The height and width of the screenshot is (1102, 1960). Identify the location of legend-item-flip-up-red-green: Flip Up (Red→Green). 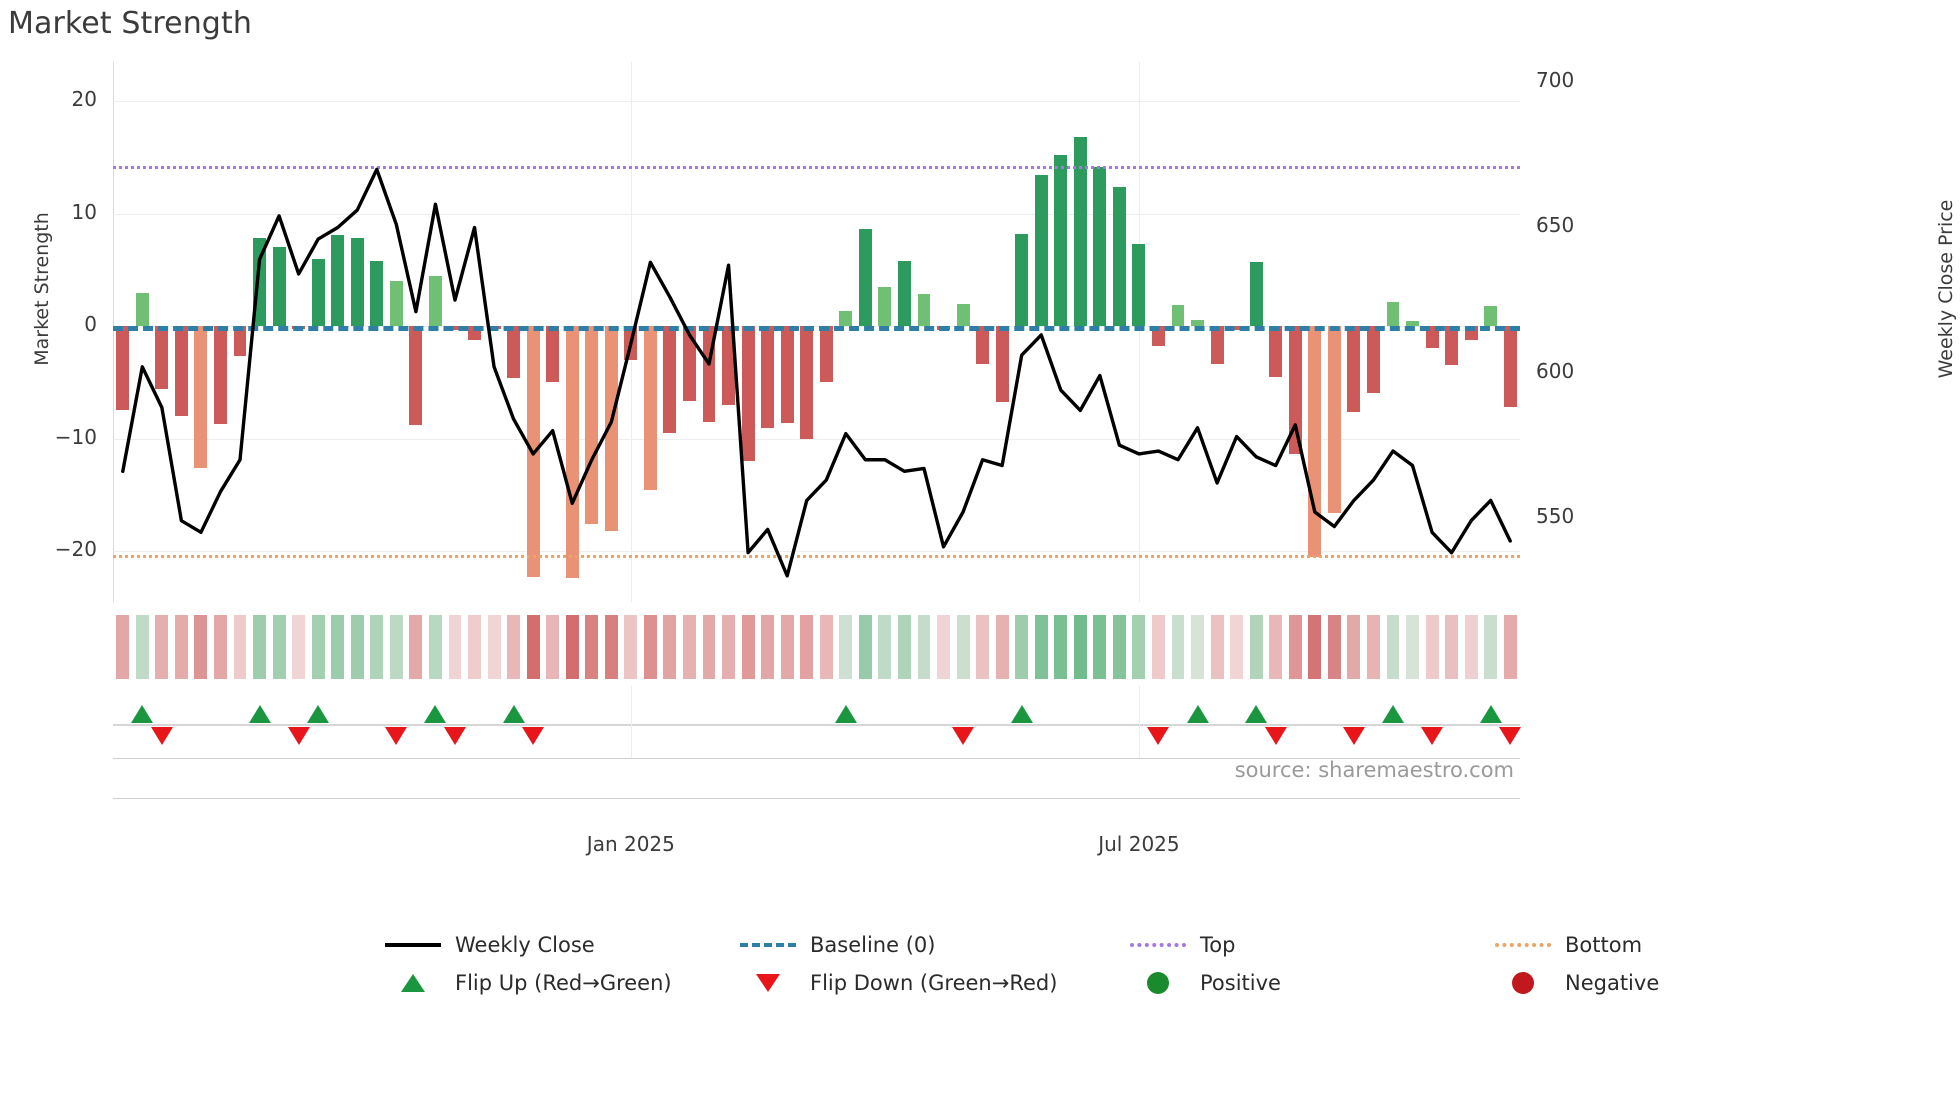
(528, 983).